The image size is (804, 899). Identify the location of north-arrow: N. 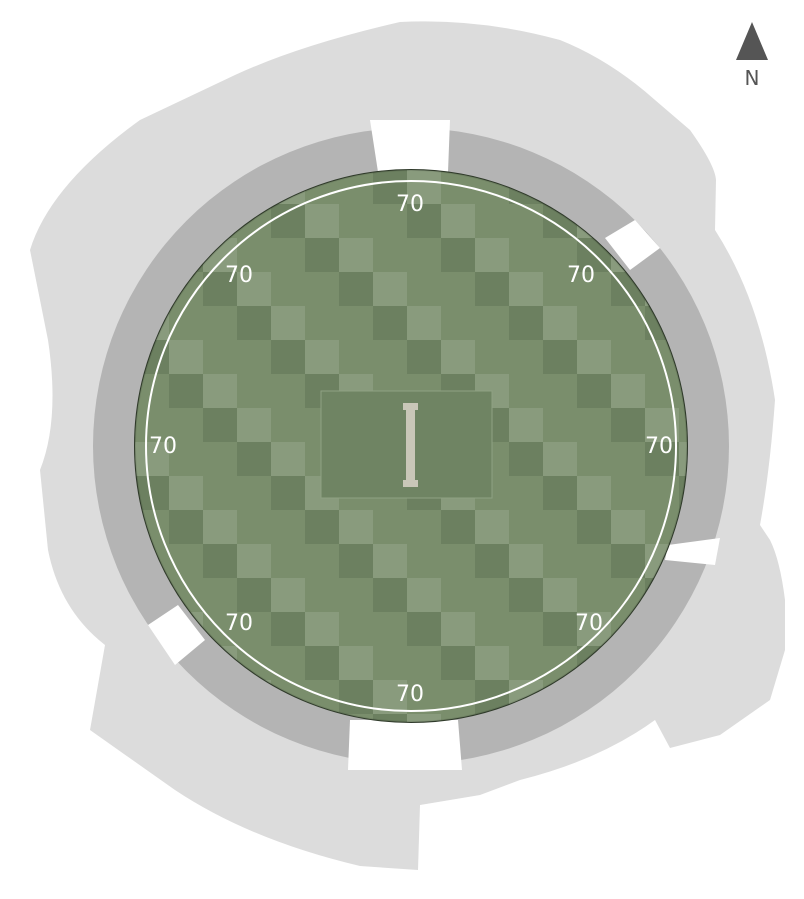
(752, 56).